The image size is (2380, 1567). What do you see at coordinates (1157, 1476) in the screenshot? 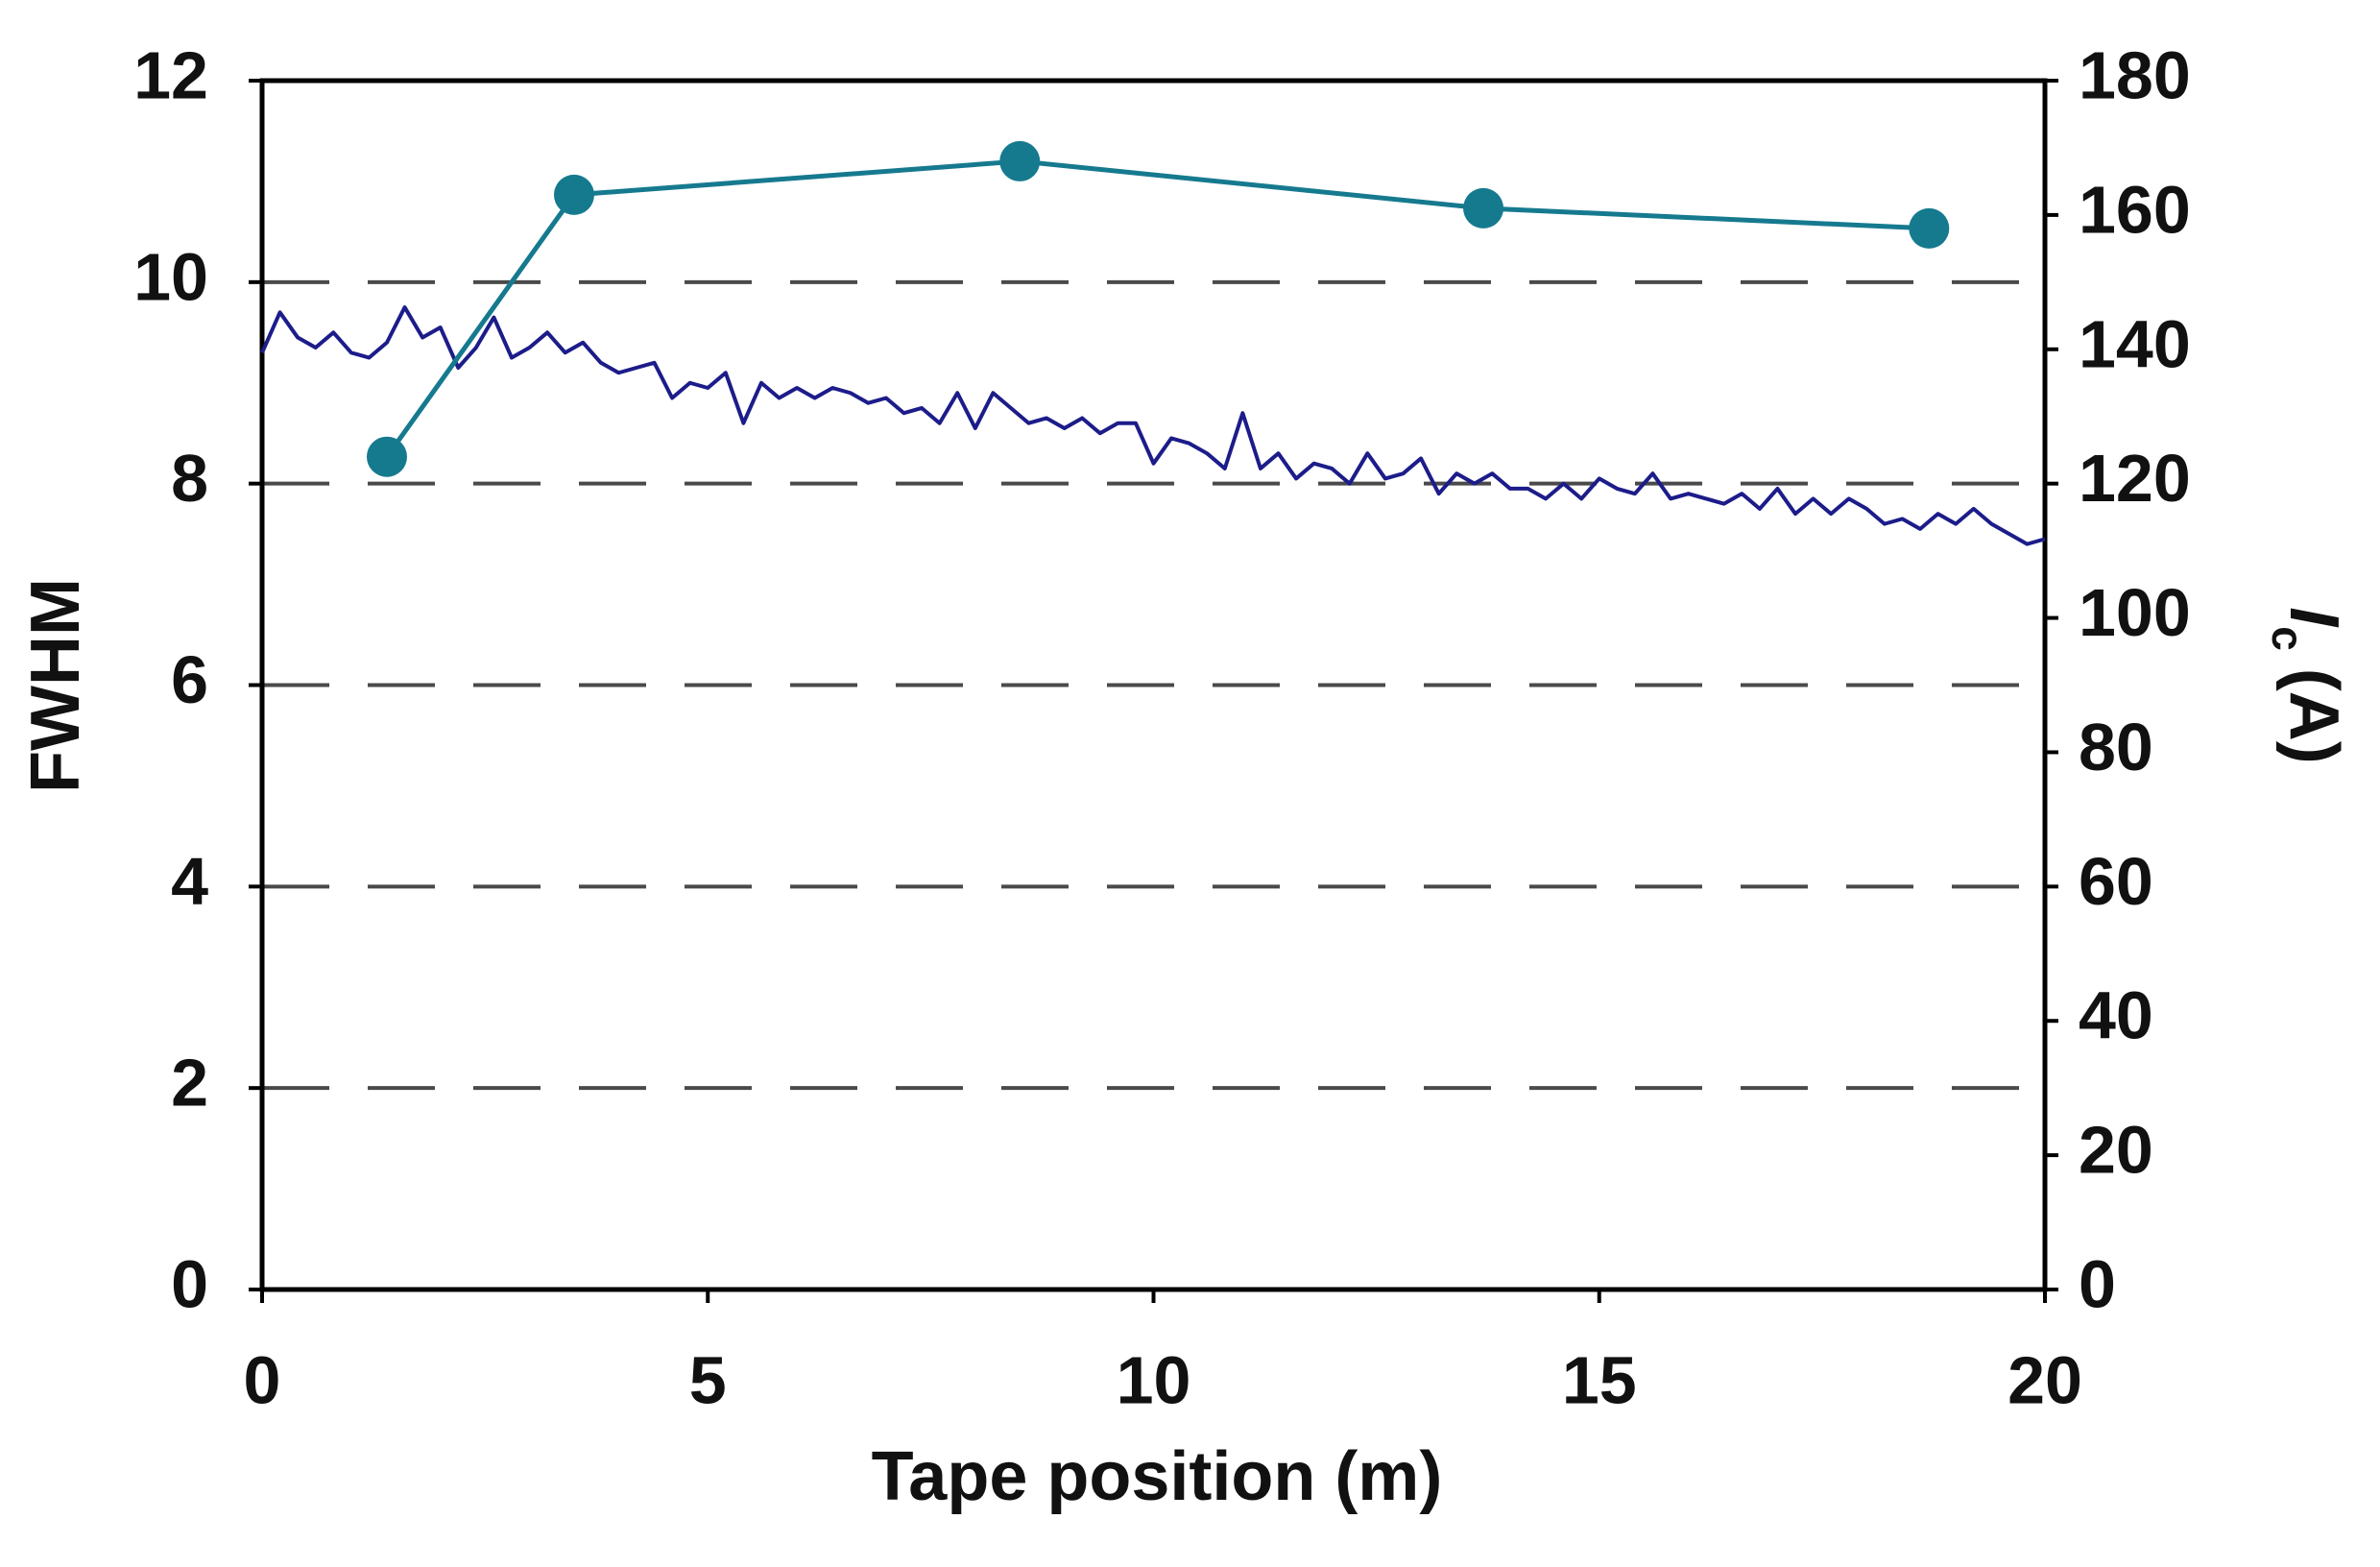
I see `x-axis-title: Tape position (m)` at bounding box center [1157, 1476].